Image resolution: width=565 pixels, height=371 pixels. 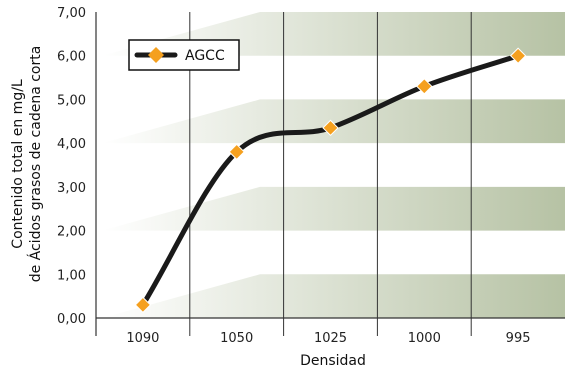 I want to click on y-tick-label: 2,00, so click(x=71, y=232).